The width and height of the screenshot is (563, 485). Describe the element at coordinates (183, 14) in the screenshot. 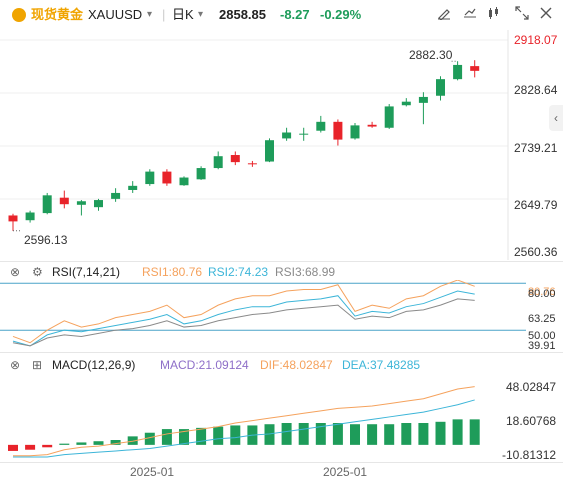

I see `period-selector: 日K` at that location.